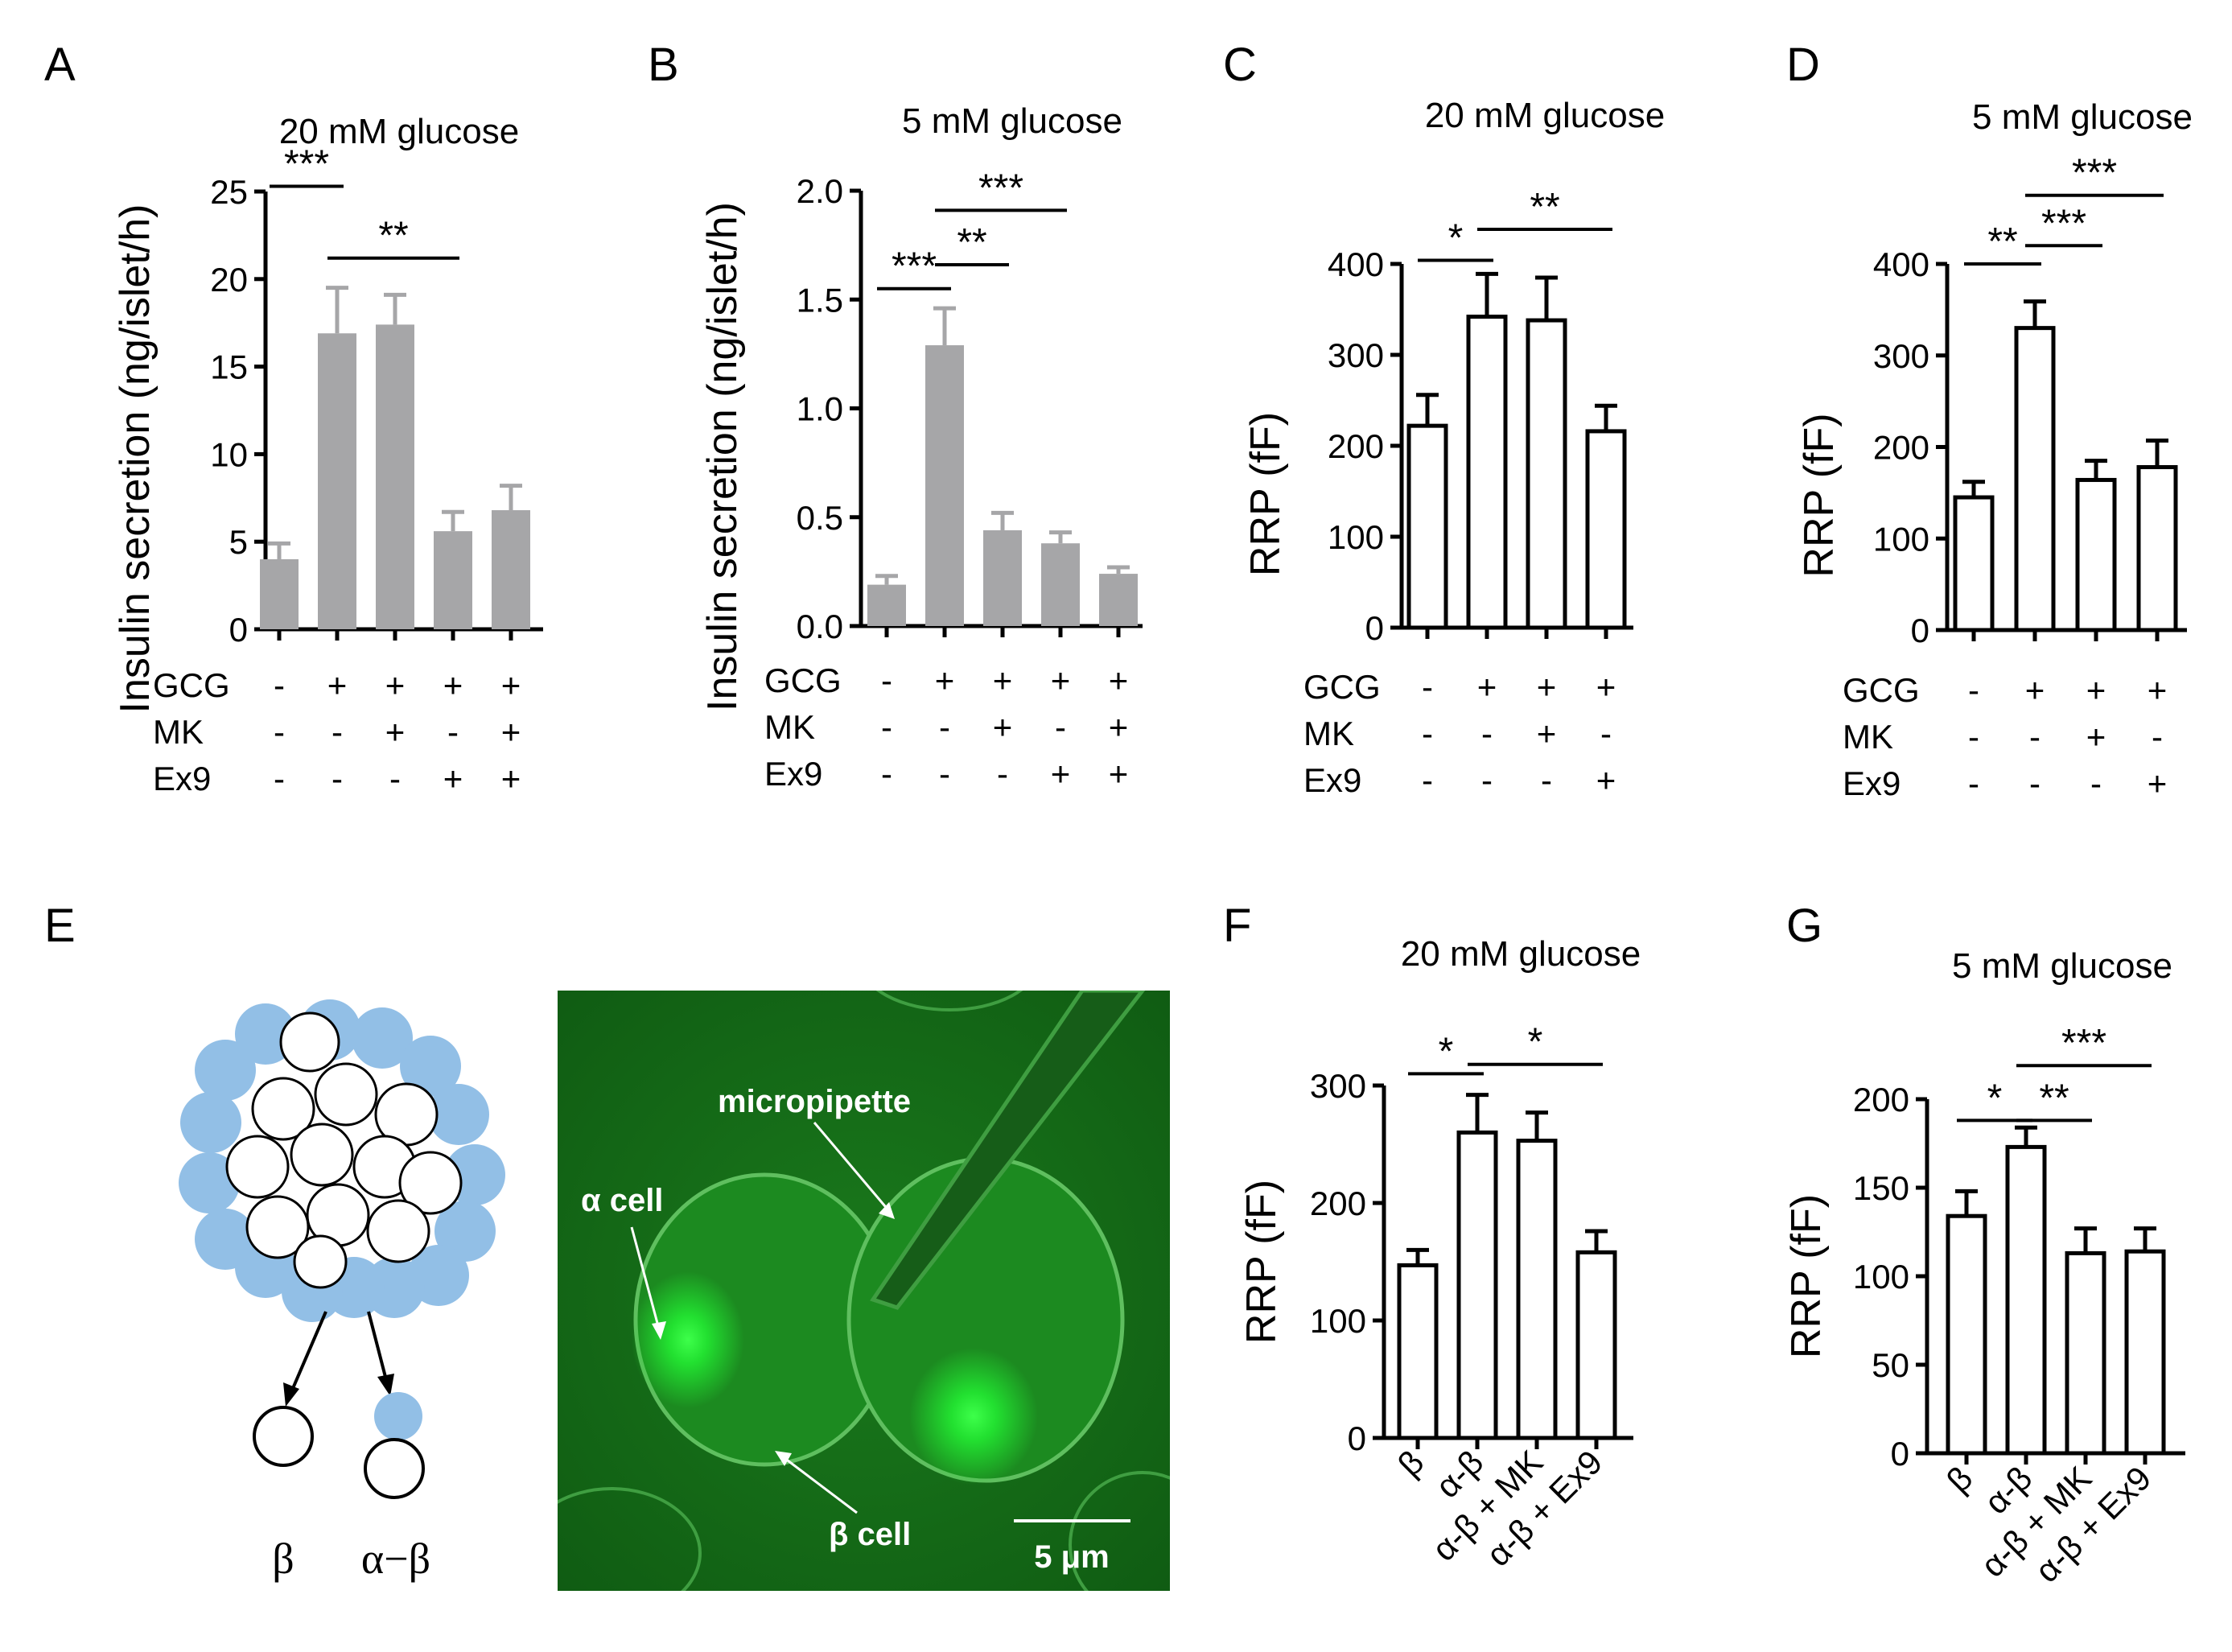 The width and height of the screenshot is (2232, 1652). I want to click on beta-label: β, so click(283, 1559).